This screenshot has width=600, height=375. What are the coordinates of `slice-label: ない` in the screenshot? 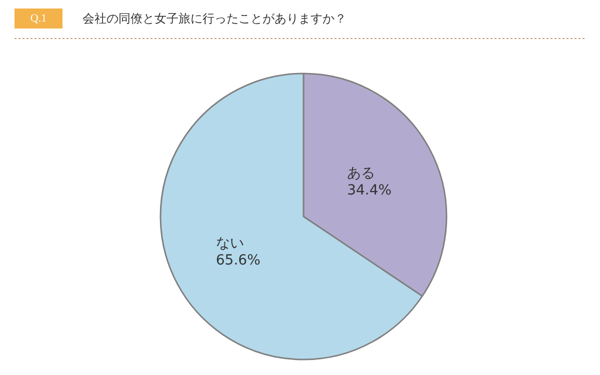 It's located at (230, 244).